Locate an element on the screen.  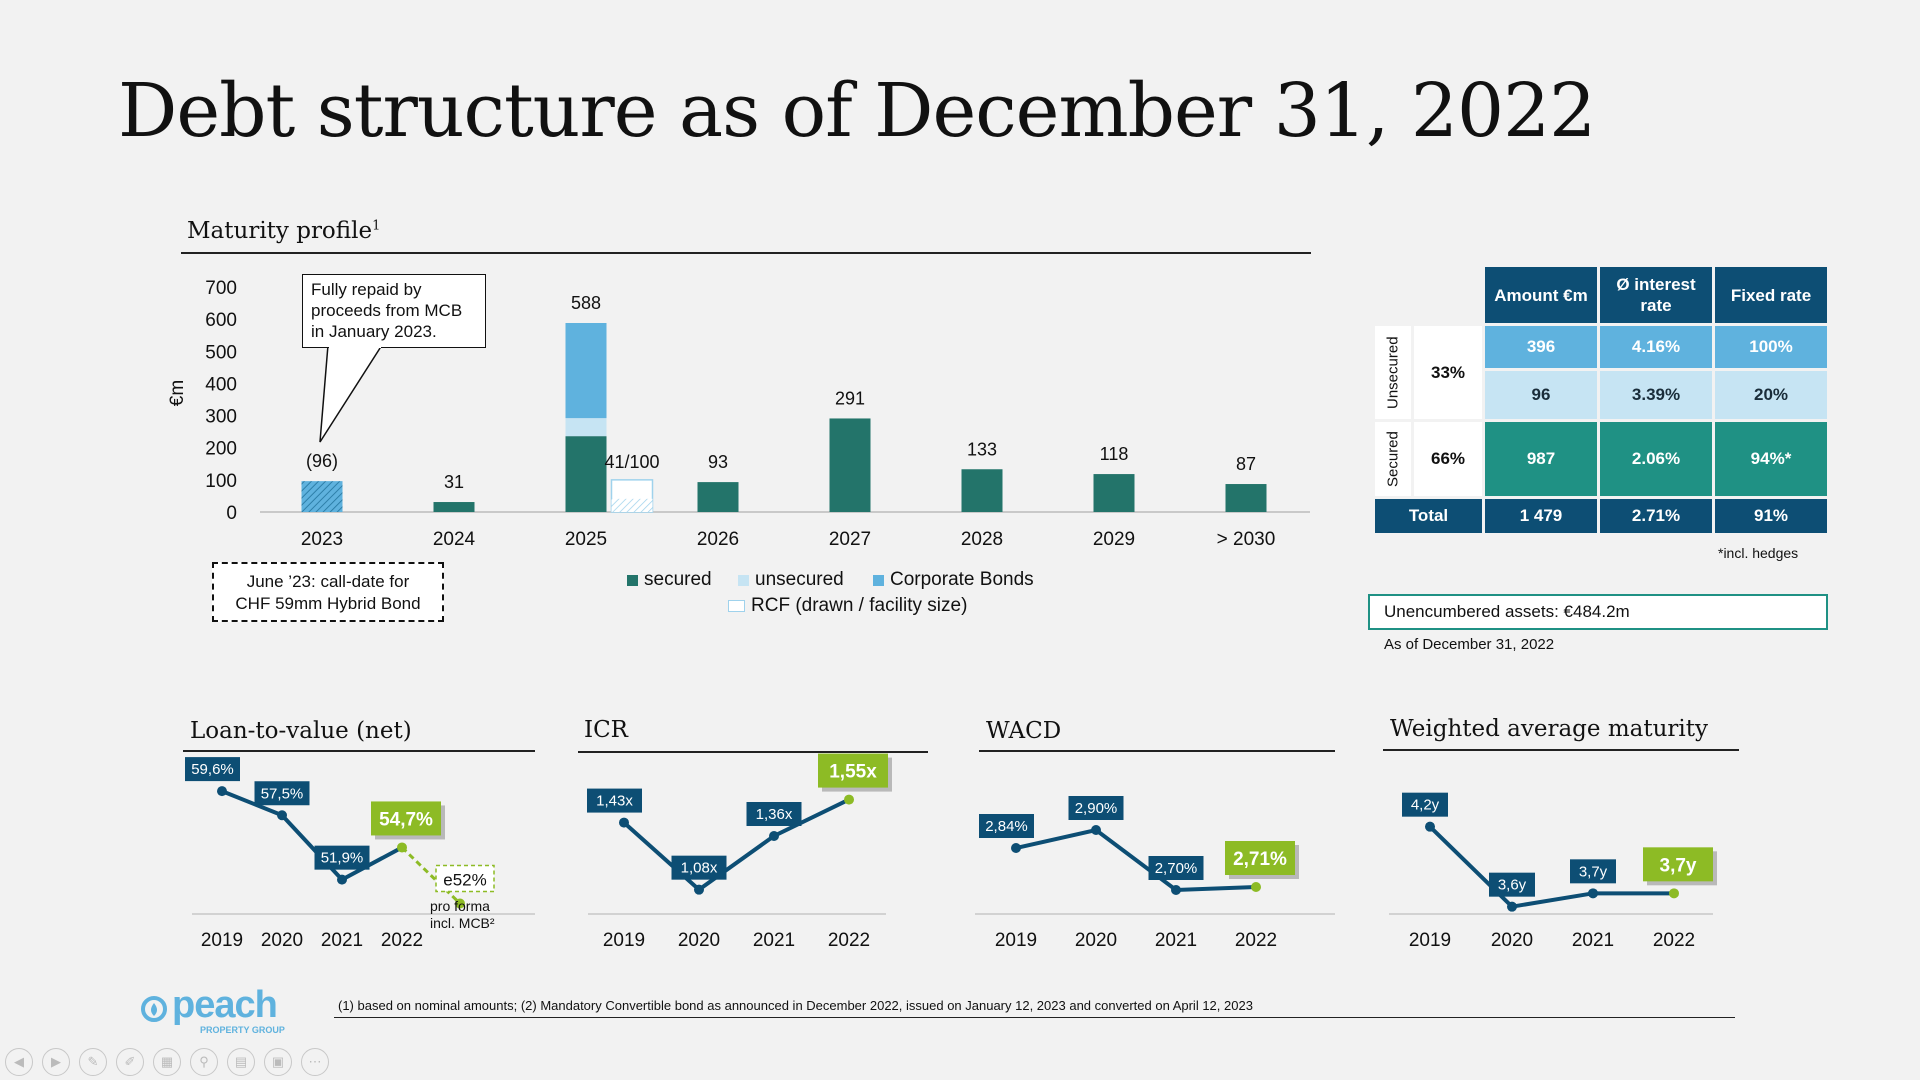
cell-2-0: 987 is located at coordinates (1541, 459).